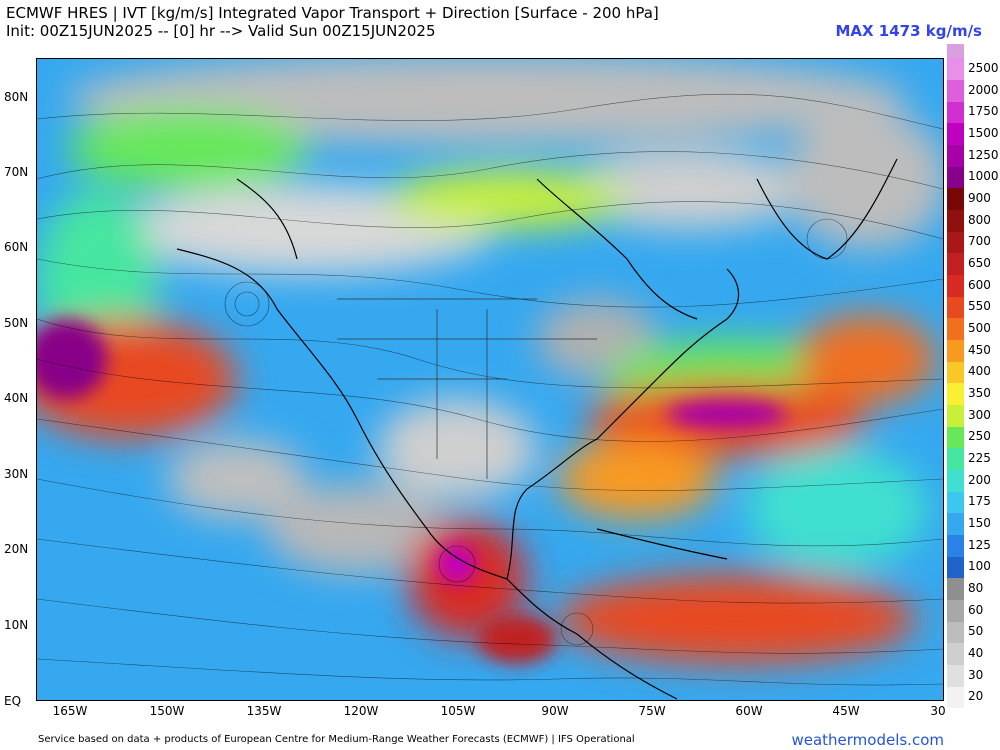  Describe the element at coordinates (70, 711) in the screenshot. I see `lon-label: 165W` at that location.